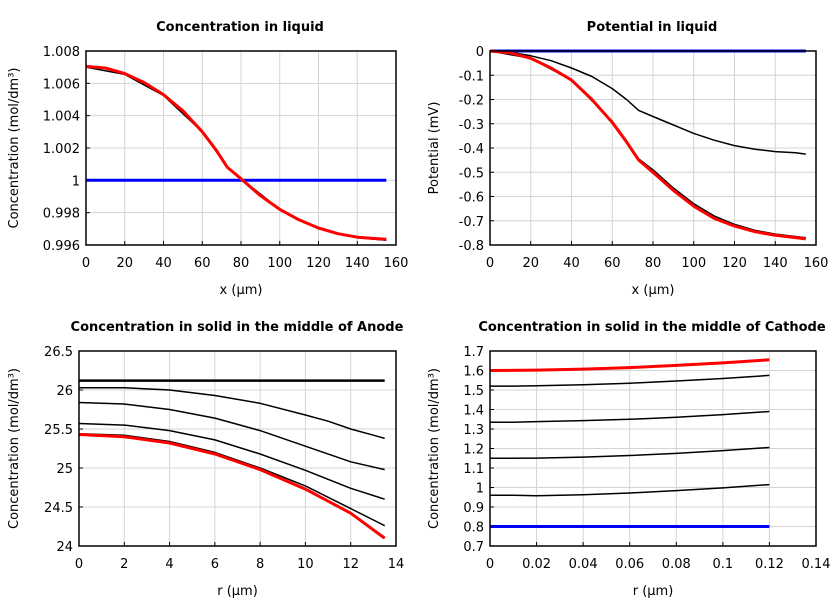 This screenshot has height=600, width=840. What do you see at coordinates (434, 148) in the screenshot?
I see `y-axis-label: Potential (mV)` at bounding box center [434, 148].